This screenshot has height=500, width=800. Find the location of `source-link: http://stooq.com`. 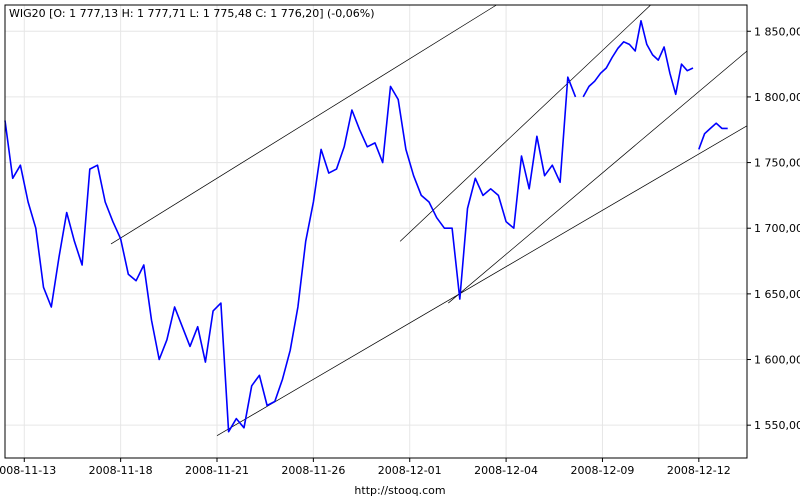

source-link: http://stooq.com is located at coordinates (399, 490).